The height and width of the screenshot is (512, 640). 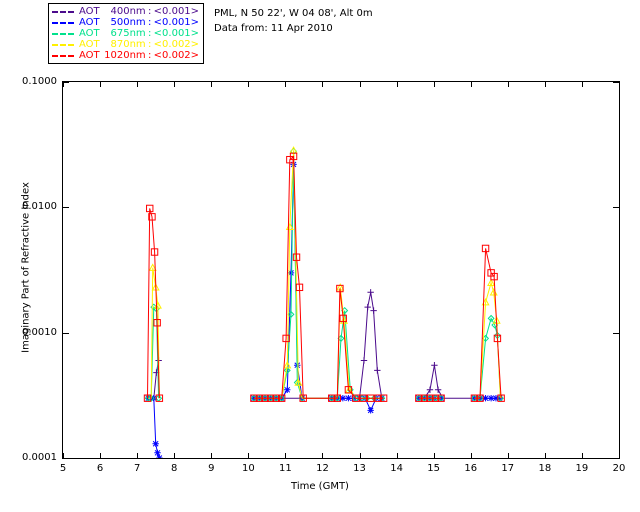 I want to click on x-tick-label: 6, so click(x=100, y=468).